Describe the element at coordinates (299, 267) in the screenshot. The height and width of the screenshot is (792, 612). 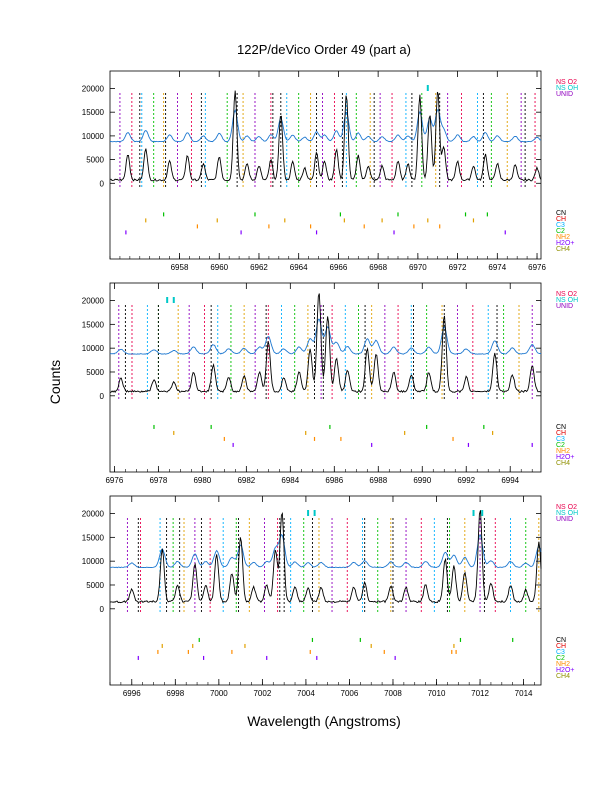
I see `x-tick-label: 6964` at that location.